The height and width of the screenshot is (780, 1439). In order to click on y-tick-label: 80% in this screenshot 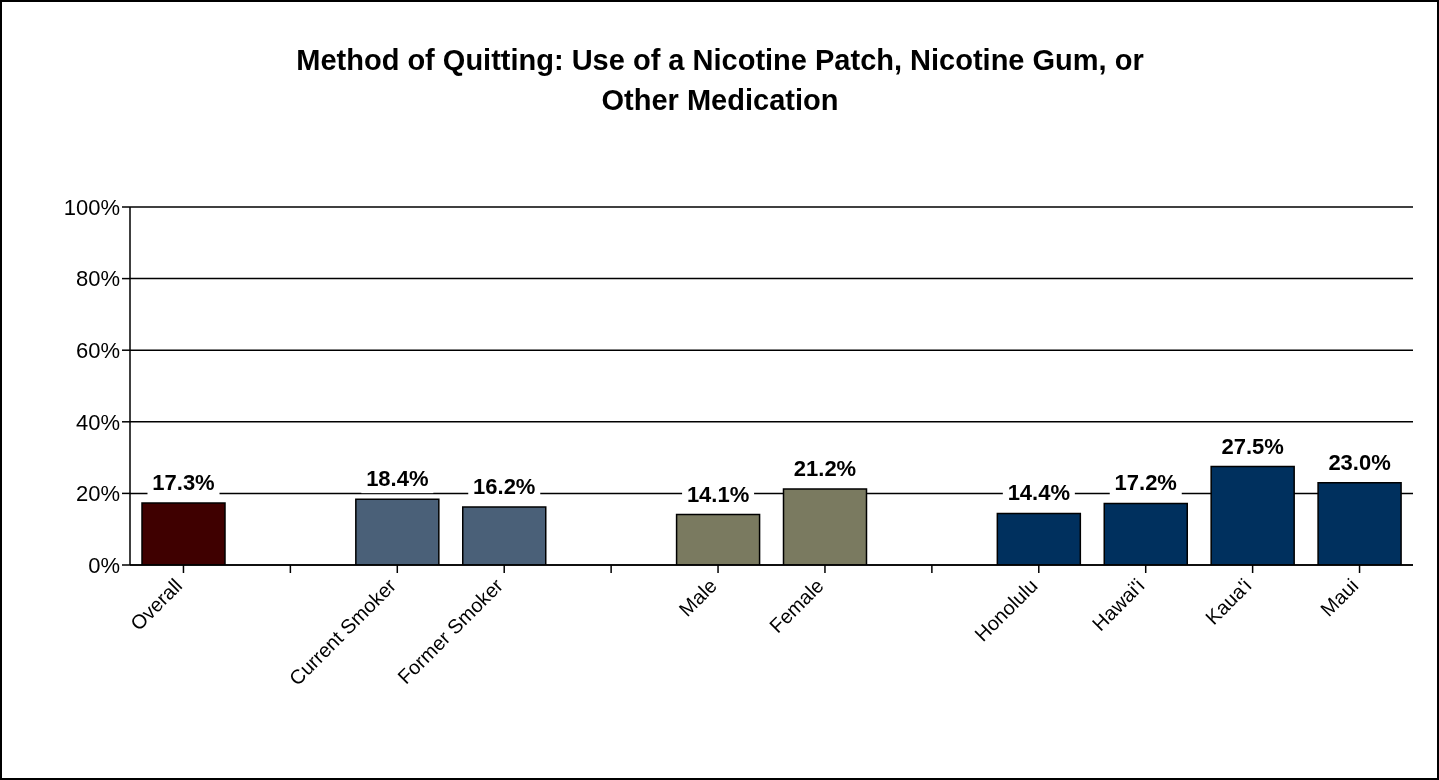, I will do `click(97, 279)`.